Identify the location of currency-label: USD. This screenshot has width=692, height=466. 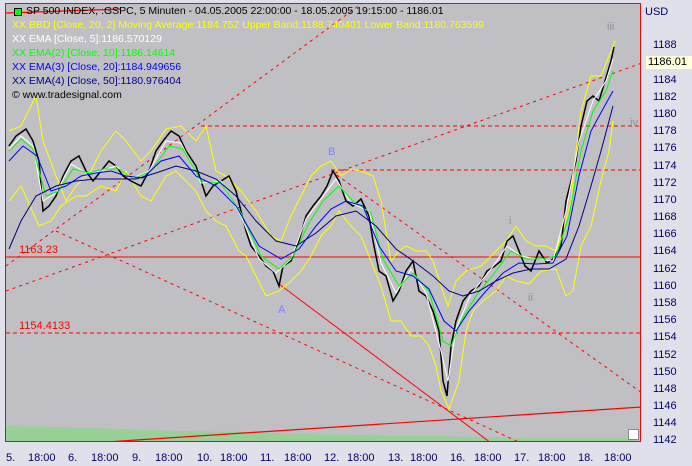
(657, 12).